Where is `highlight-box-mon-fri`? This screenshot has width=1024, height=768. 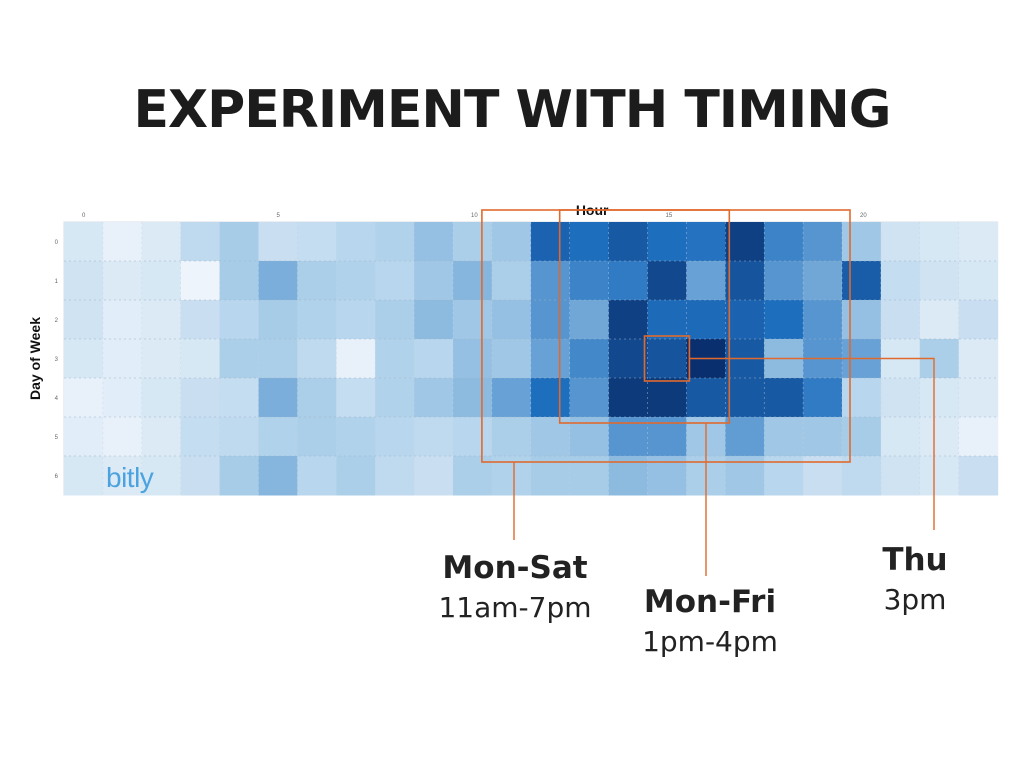 highlight-box-mon-fri is located at coordinates (644, 316).